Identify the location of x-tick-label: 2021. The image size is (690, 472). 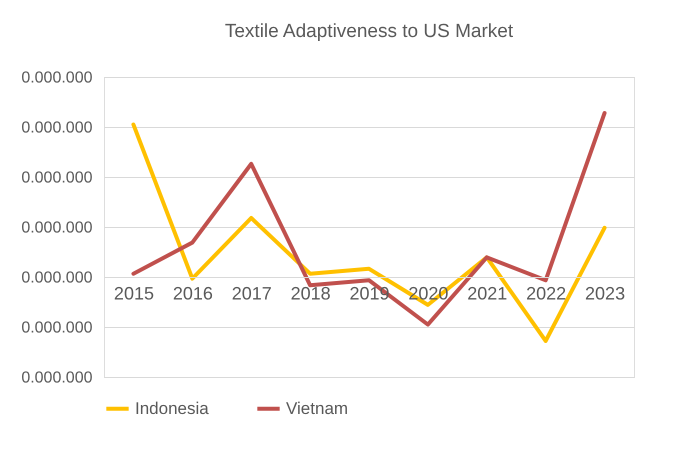
(487, 294).